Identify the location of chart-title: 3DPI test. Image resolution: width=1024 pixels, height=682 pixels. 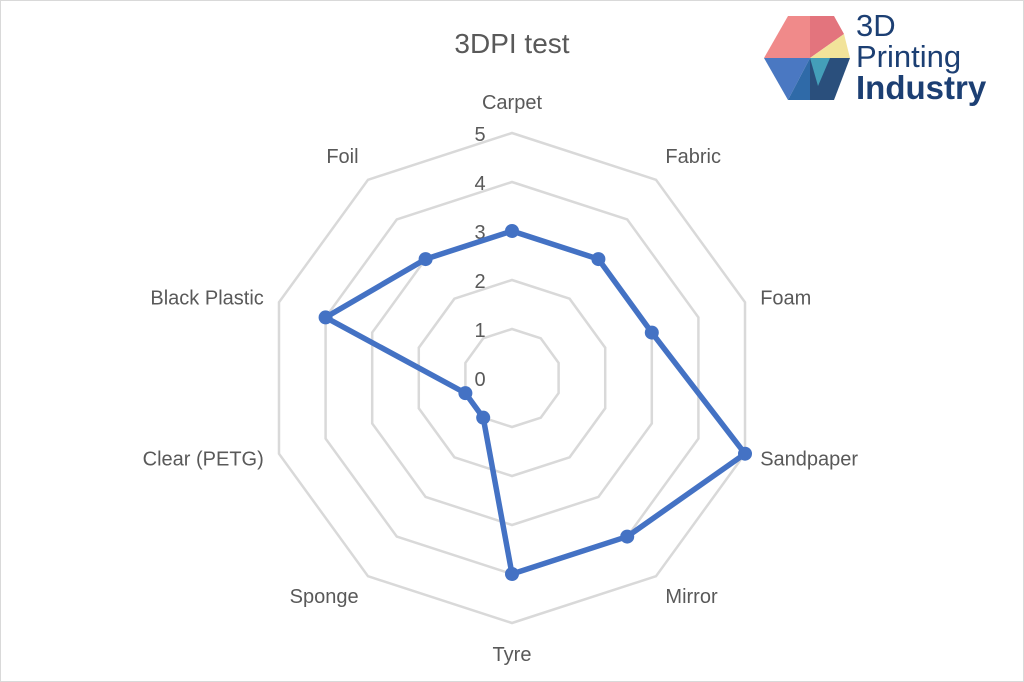
(512, 43).